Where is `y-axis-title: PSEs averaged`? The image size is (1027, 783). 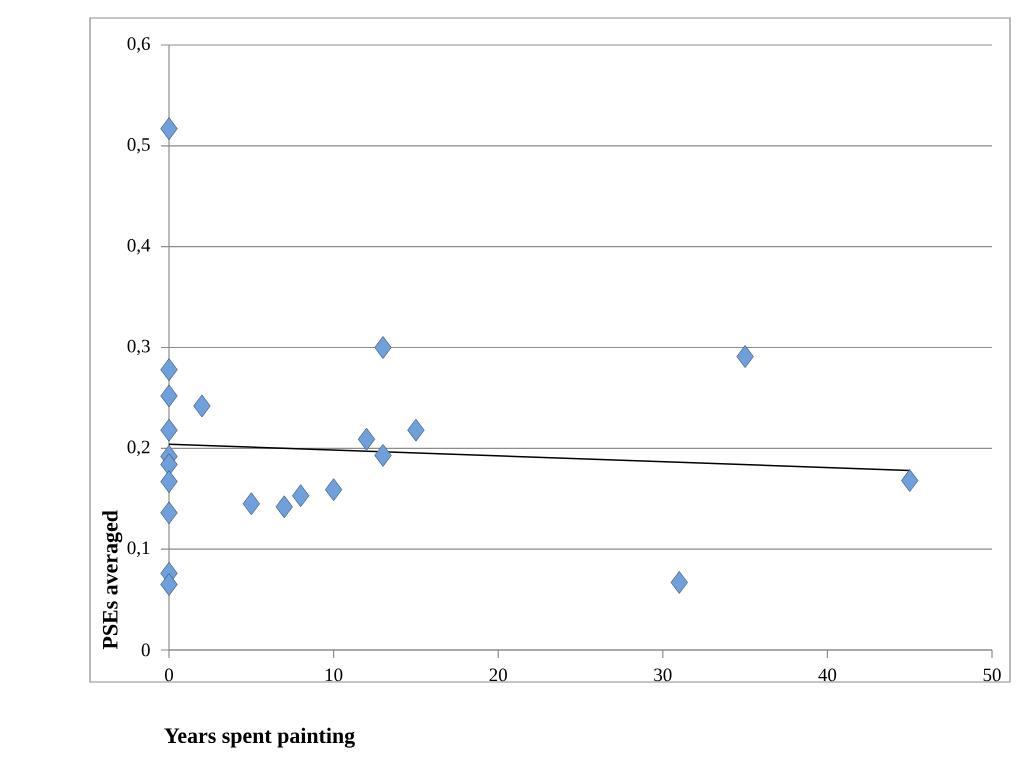
y-axis-title: PSEs averaged is located at coordinates (112, 580).